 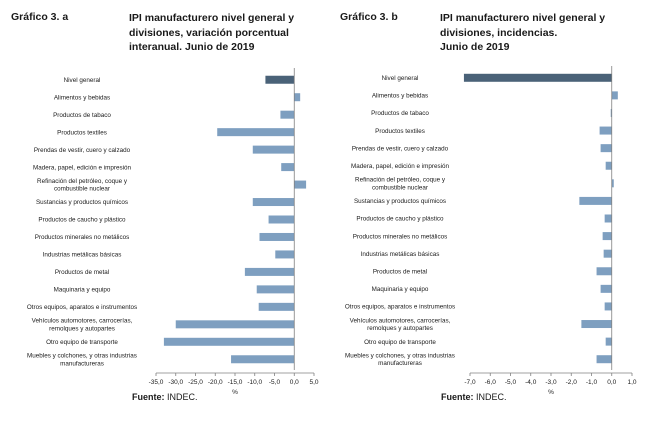 What do you see at coordinates (400, 271) in the screenshot?
I see `category-label-line: Productos de metal` at bounding box center [400, 271].